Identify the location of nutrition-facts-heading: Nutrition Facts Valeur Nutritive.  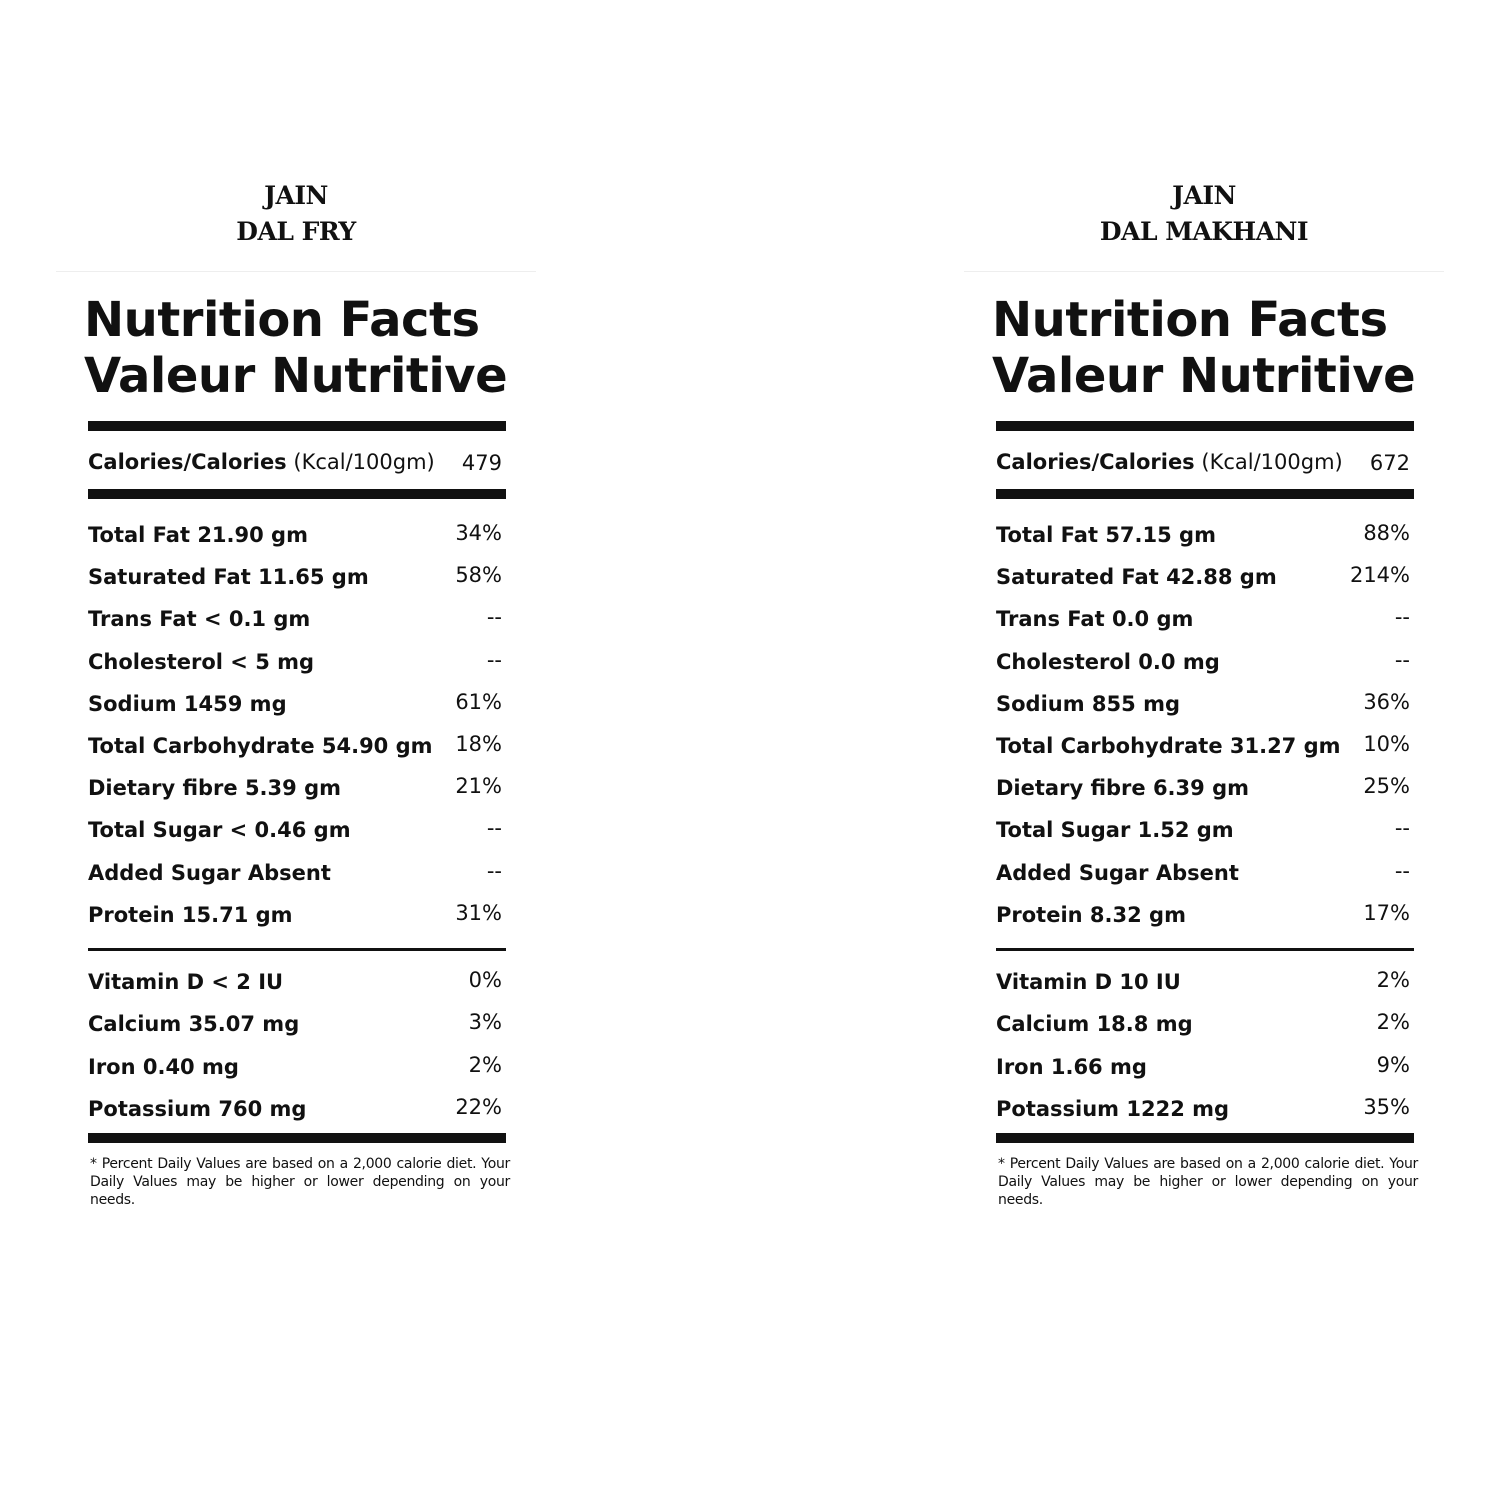
(304, 348).